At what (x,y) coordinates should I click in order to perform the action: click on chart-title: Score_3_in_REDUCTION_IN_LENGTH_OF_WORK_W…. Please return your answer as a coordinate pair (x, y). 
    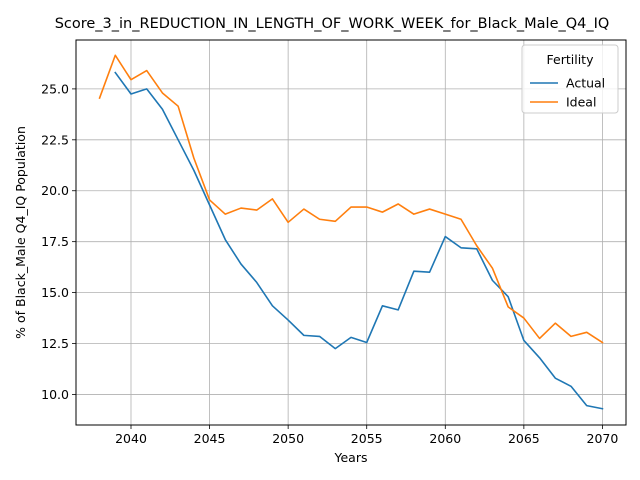
    Looking at the image, I should click on (332, 24).